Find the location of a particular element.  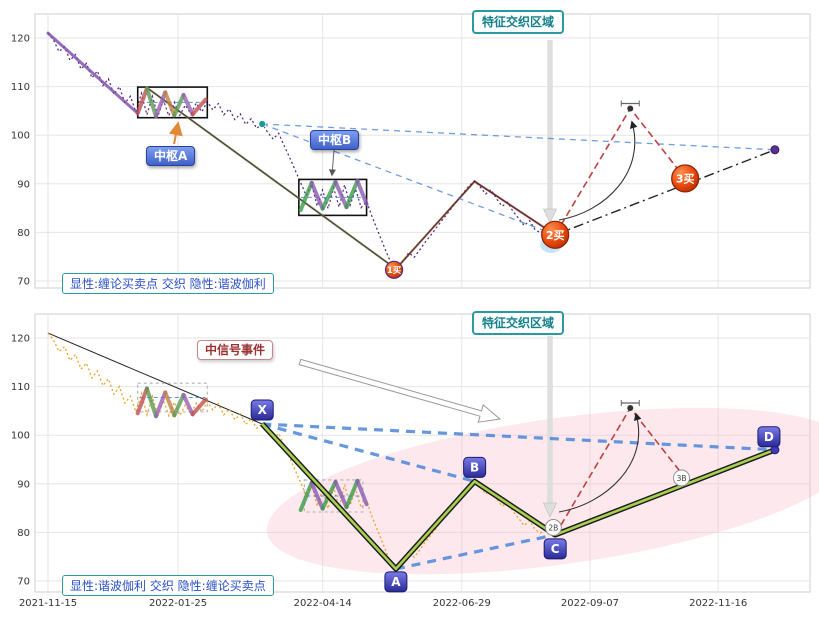

buy-point-label: 2买 is located at coordinates (555, 235).